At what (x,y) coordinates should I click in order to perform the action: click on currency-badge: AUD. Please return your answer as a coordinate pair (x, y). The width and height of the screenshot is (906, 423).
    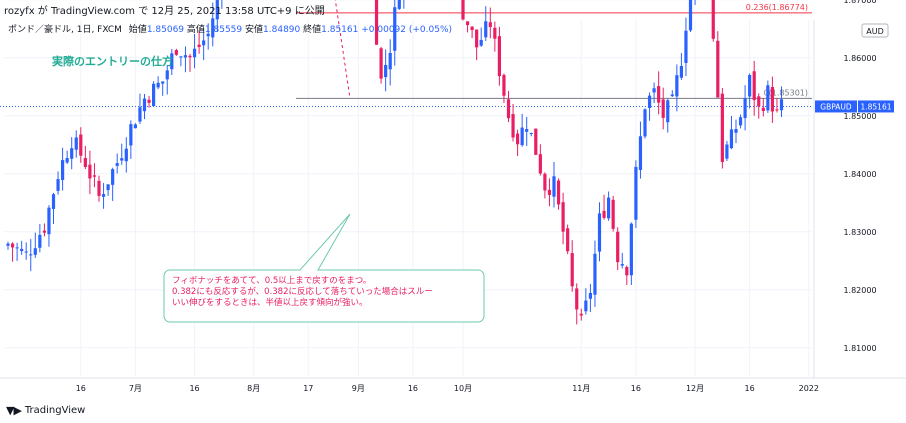
    Looking at the image, I should click on (875, 30).